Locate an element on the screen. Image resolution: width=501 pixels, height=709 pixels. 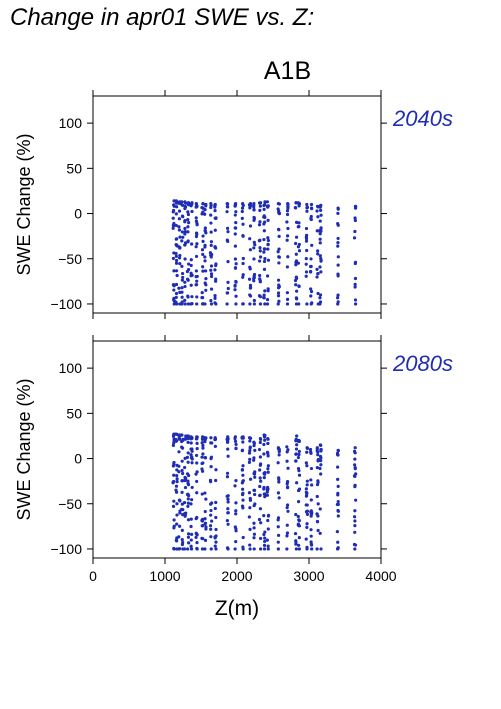
x-tick-label: 0 is located at coordinates (93, 576).